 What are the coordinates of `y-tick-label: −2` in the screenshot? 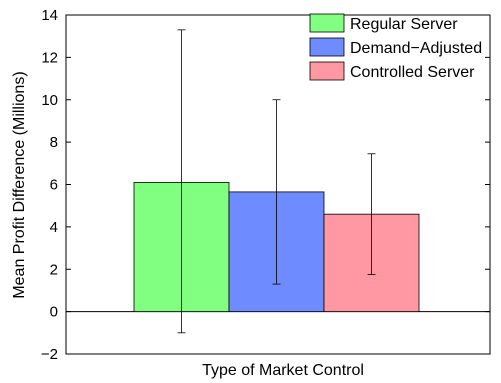 It's located at (49, 354).